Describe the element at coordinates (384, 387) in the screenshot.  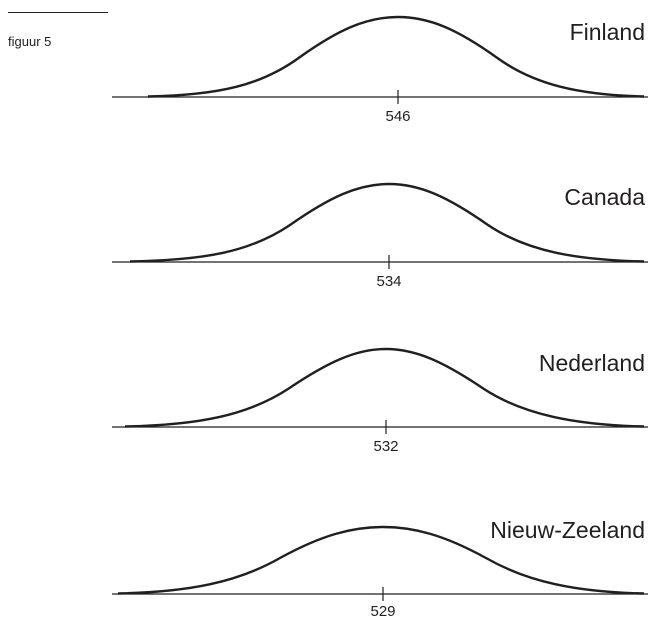
I see `curve-nederland` at that location.